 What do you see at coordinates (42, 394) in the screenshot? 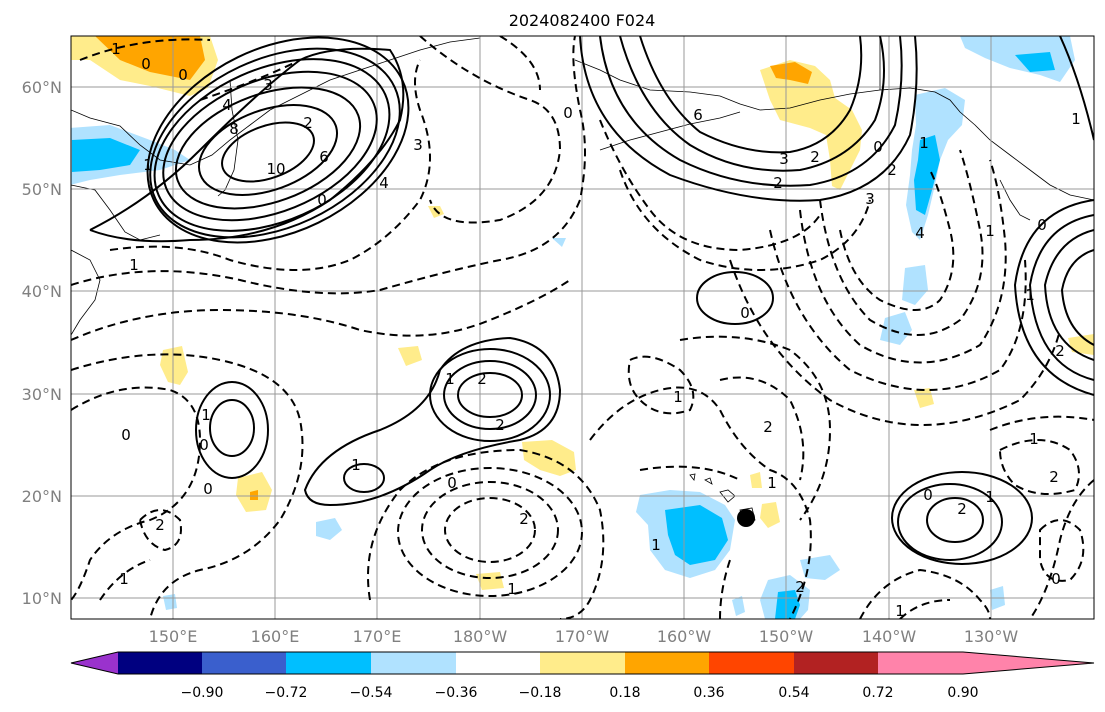
I see `lat-label: 30°N` at bounding box center [42, 394].